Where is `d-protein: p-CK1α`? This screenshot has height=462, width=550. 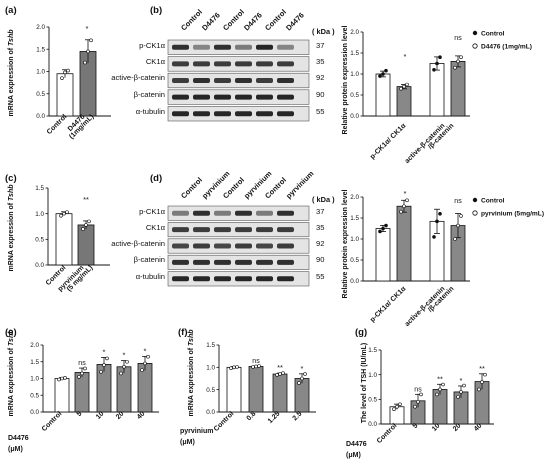 d-protein: p-CK1α is located at coordinates (152, 211).